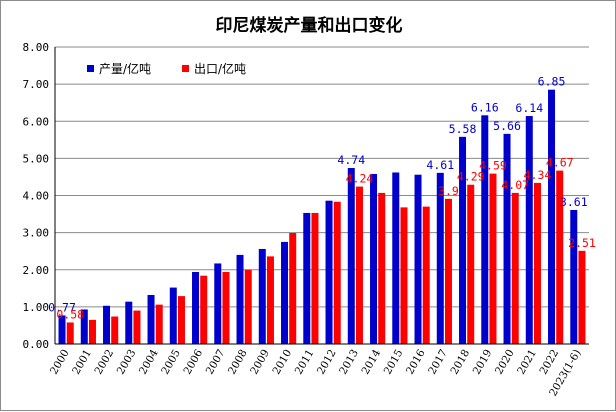  I want to click on data-label-export: 3.9, so click(448, 191).